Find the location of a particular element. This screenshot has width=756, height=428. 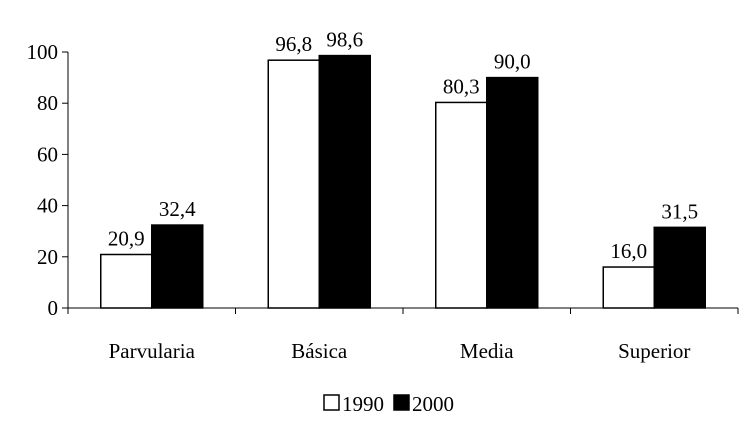

legend-swatch-2000 is located at coordinates (401, 402).